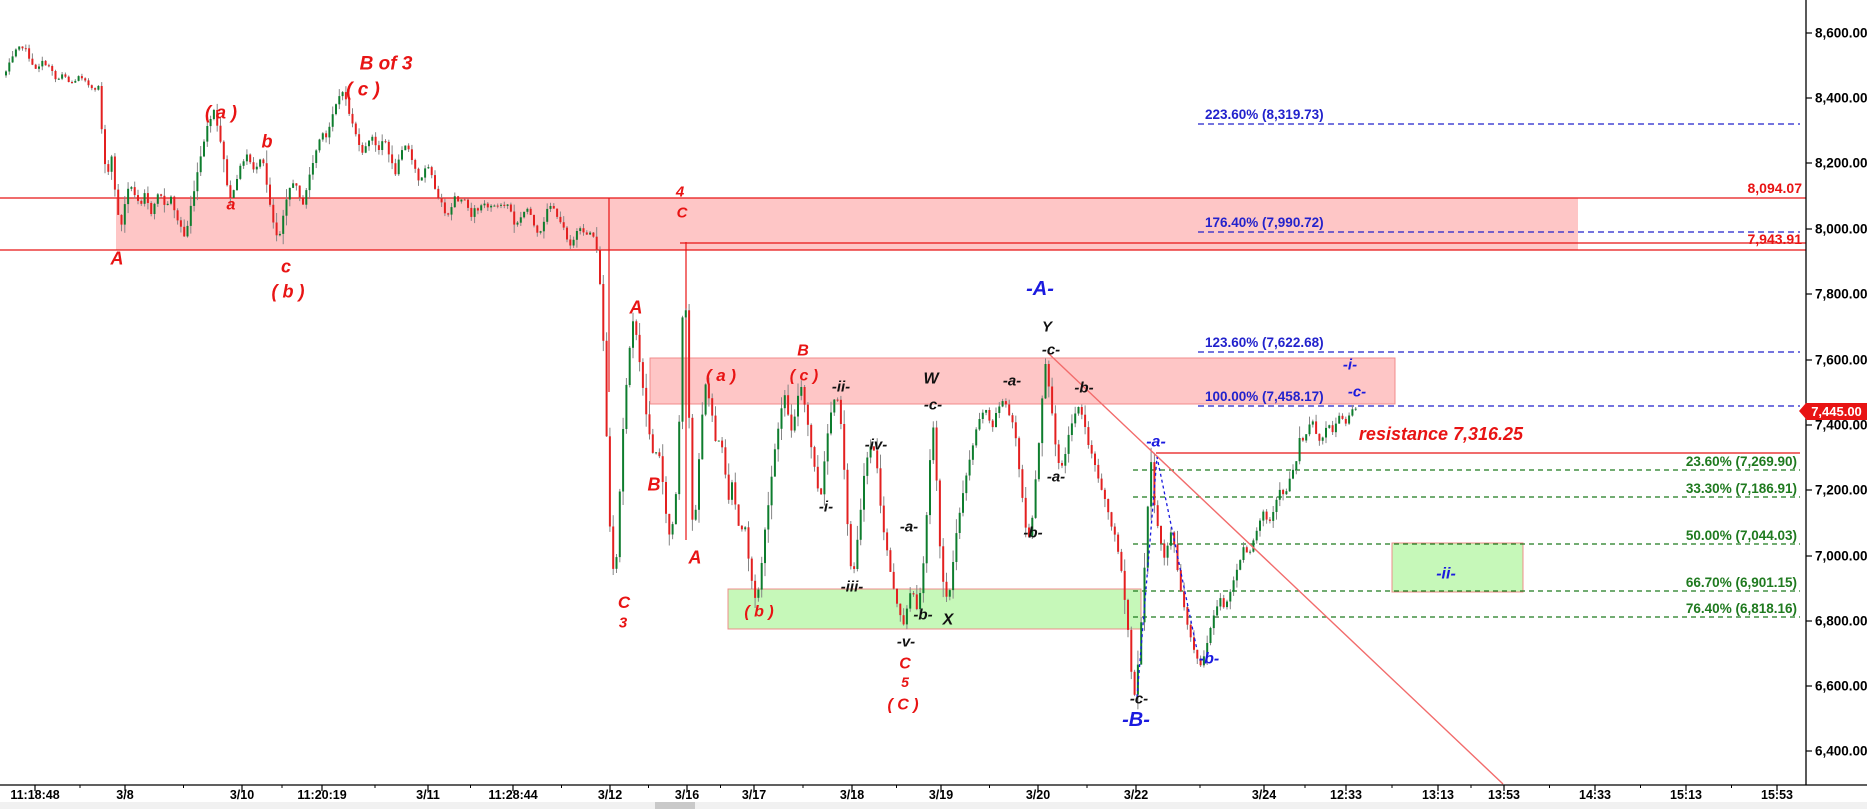 The image size is (1867, 809). What do you see at coordinates (1833, 411) in the screenshot?
I see `last-price-badge: 7,445.00` at bounding box center [1833, 411].